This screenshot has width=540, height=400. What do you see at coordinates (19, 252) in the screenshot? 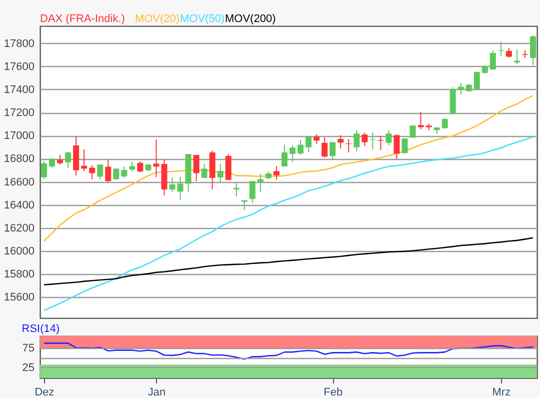
I see `y-tick-label: 16000` at bounding box center [19, 252].